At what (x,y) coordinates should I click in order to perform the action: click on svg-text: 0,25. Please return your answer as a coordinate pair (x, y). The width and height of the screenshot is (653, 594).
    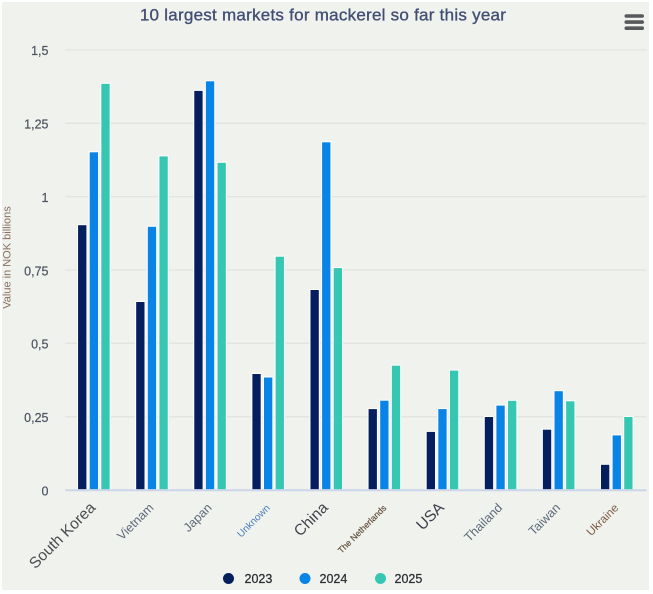
    Looking at the image, I should click on (36, 418).